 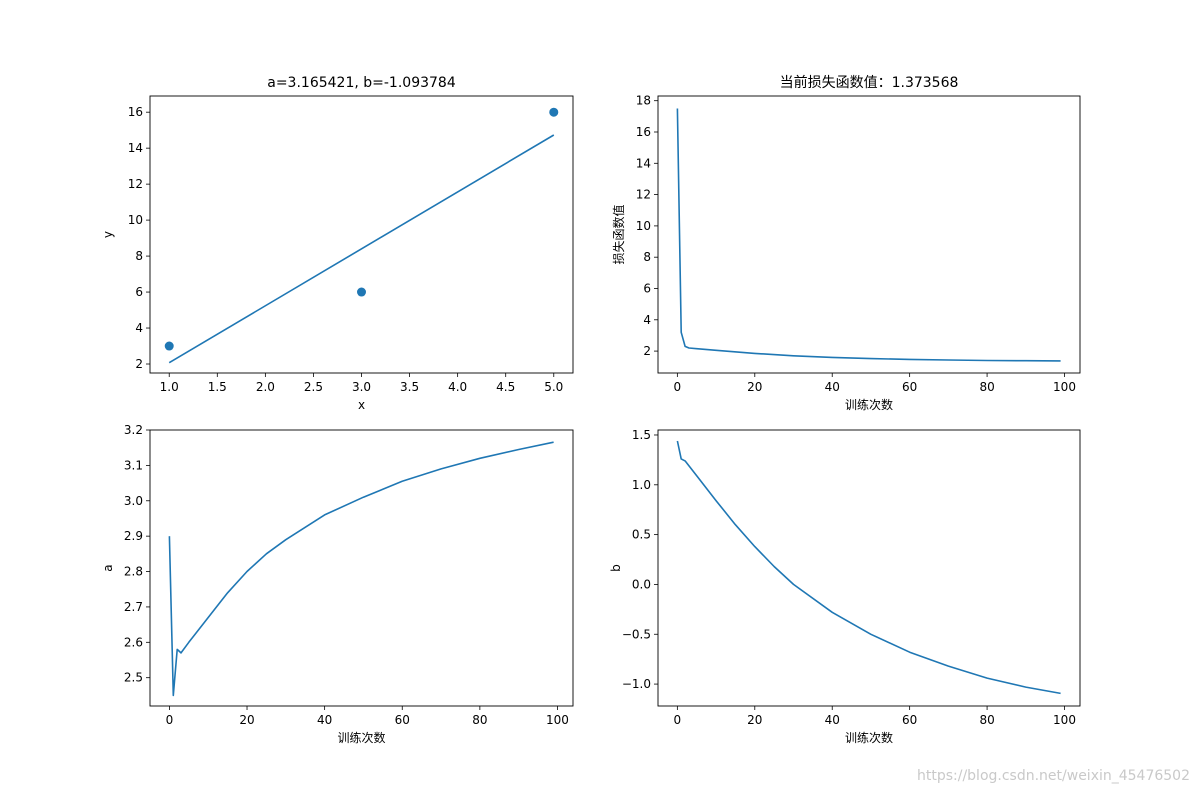 I want to click on y-tick-label: 3.0, so click(x=133, y=501).